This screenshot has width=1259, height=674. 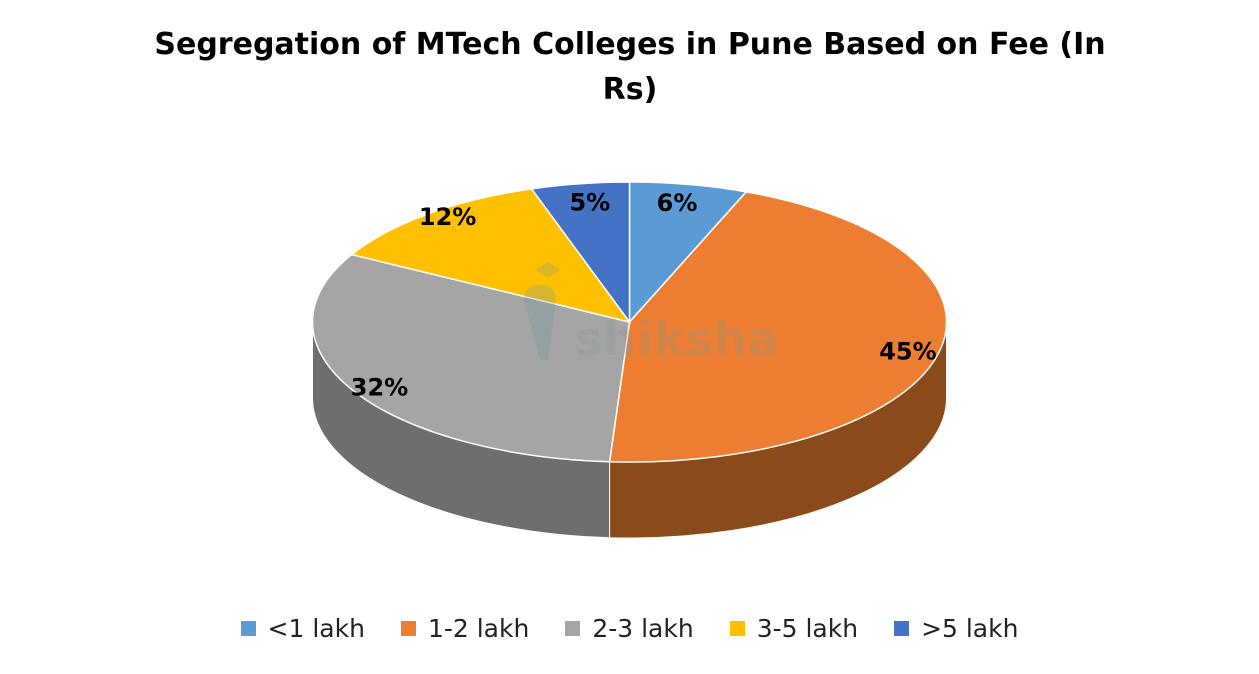 I want to click on legend-label: 2-3 lakh, so click(x=643, y=628).